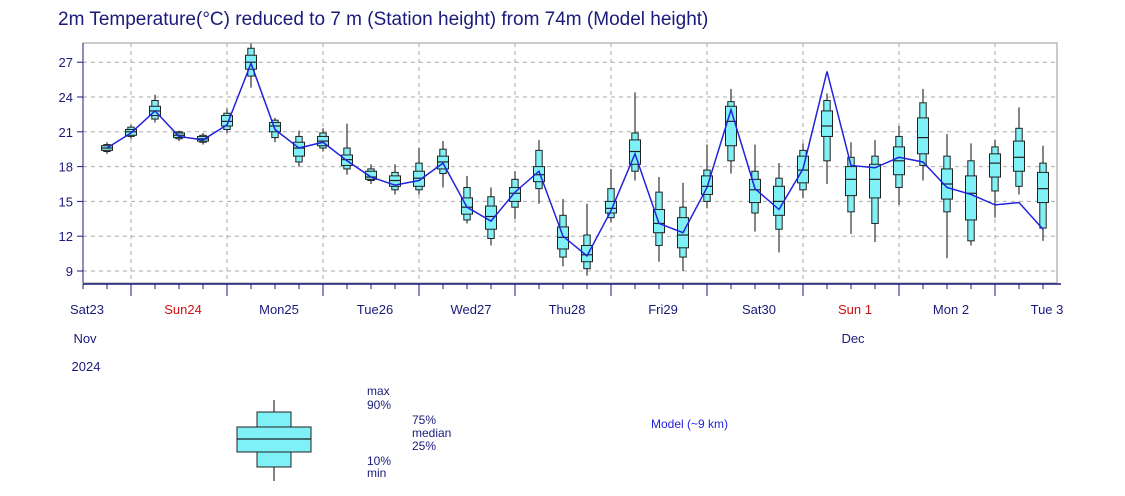  What do you see at coordinates (379, 461) in the screenshot?
I see `legend-p10-label: 10%` at bounding box center [379, 461].